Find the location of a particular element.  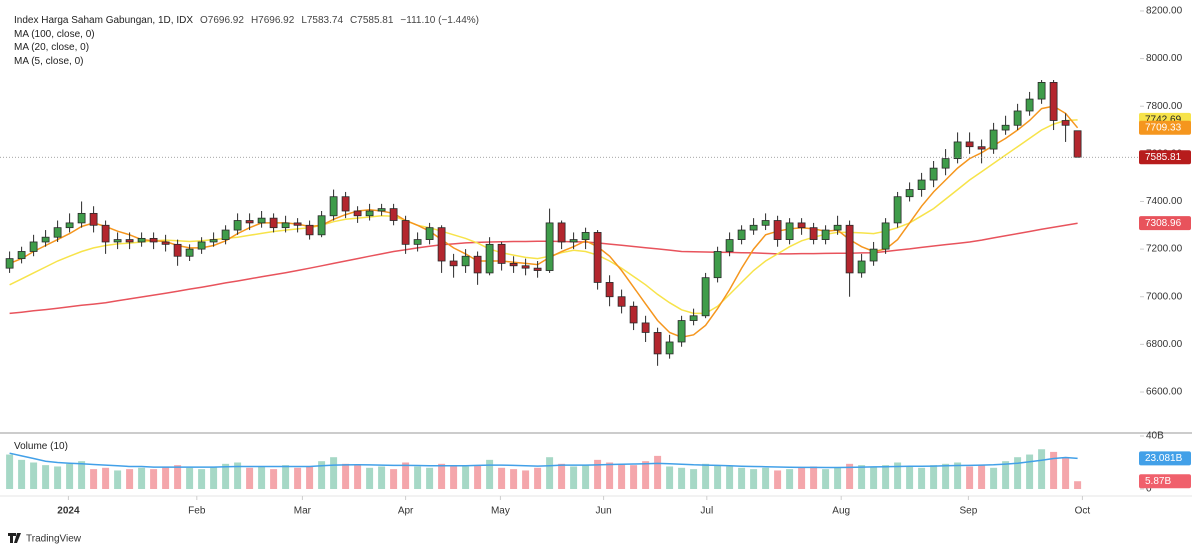

price-badge-label: 23.081B is located at coordinates (1164, 458).